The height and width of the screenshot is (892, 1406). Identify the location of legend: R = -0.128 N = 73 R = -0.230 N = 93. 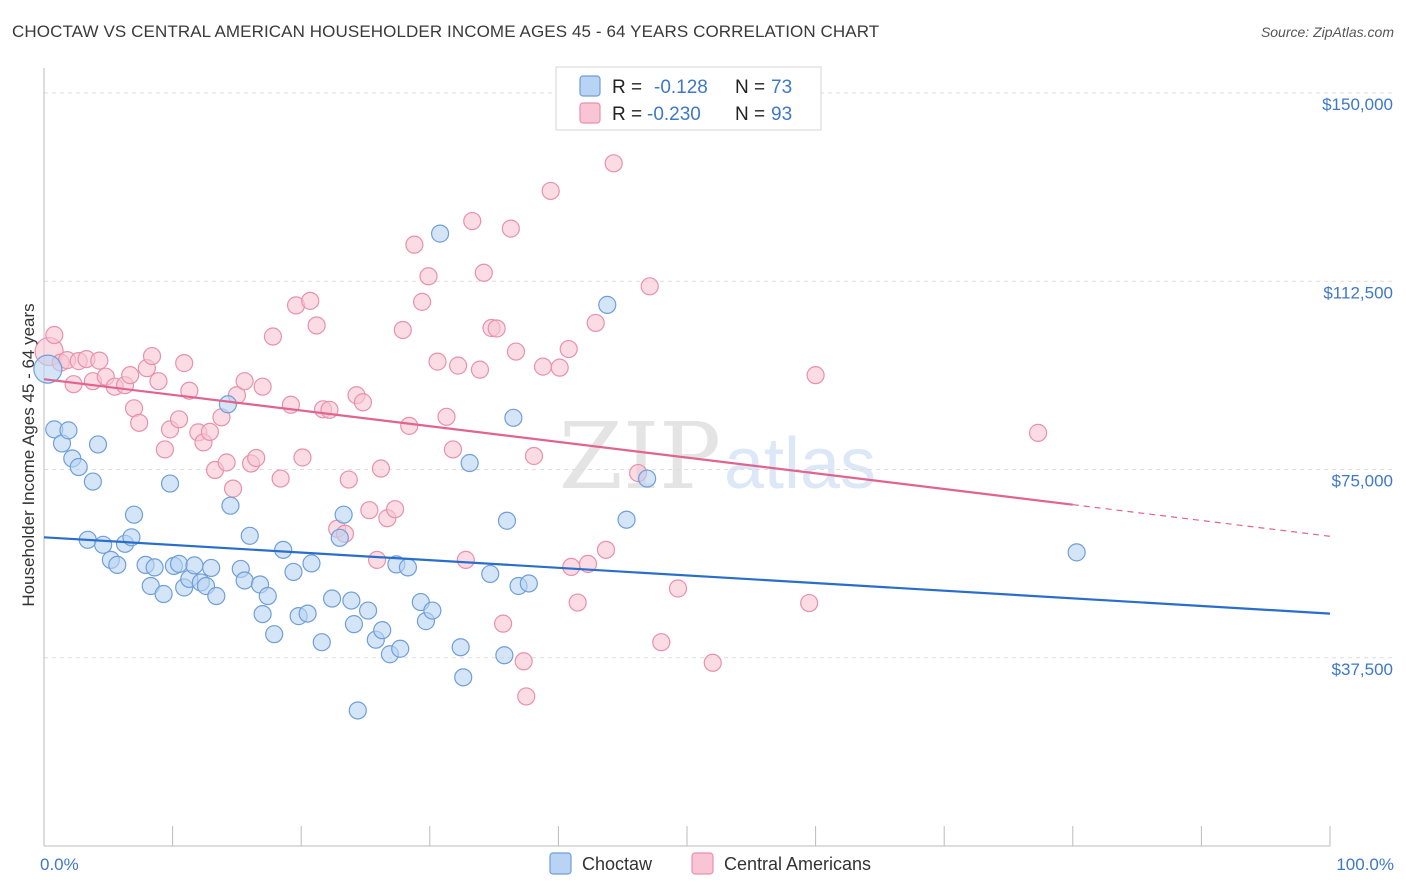
(688, 98).